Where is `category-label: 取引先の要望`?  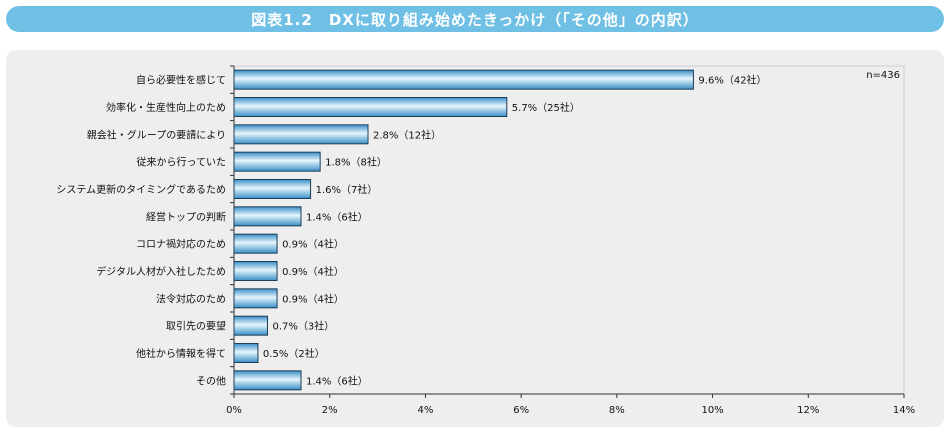 category-label: 取引先の要望 is located at coordinates (196, 326).